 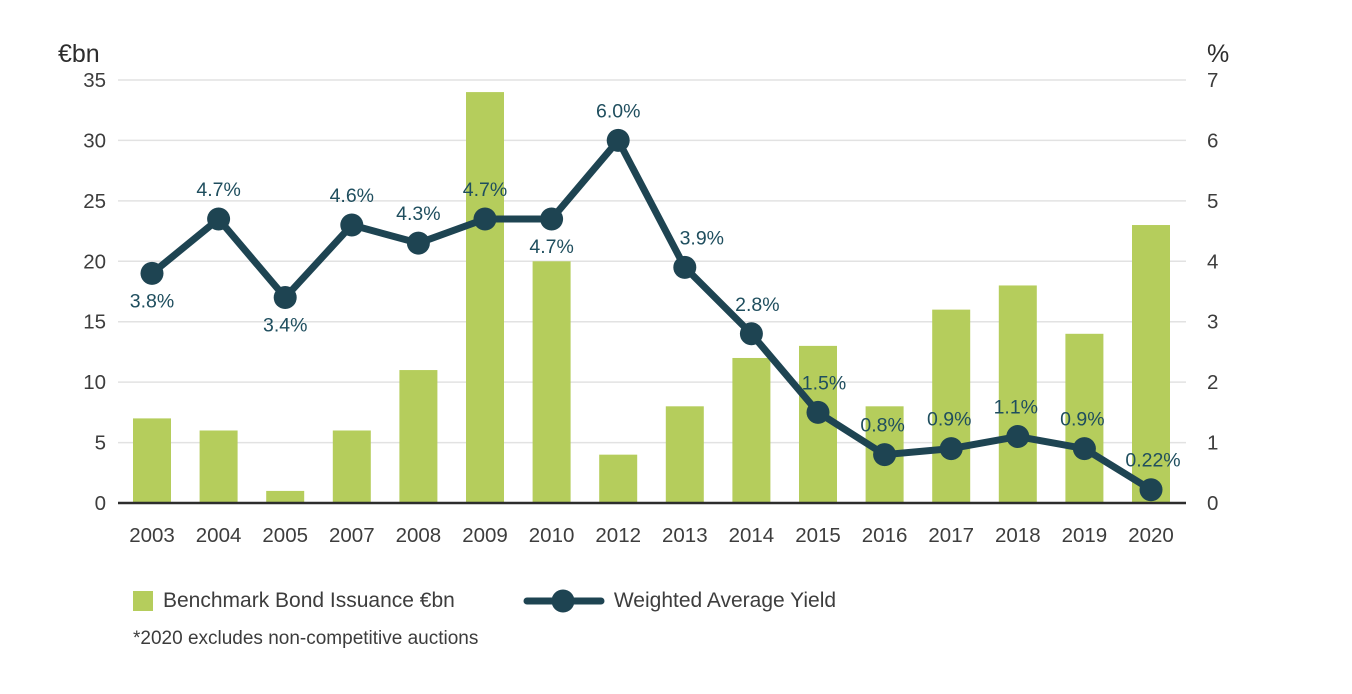 What do you see at coordinates (824, 383) in the screenshot?
I see `yield-value-label-2015: 1.5%` at bounding box center [824, 383].